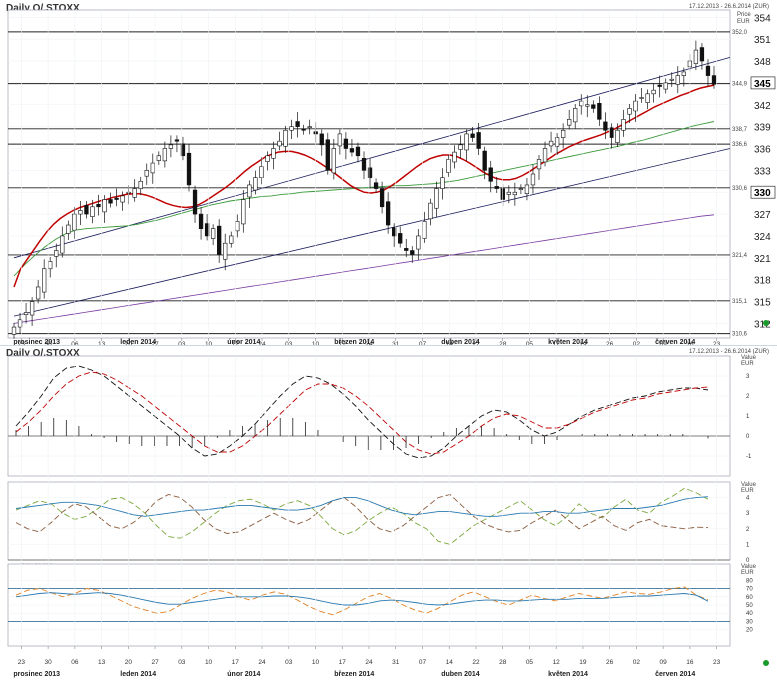 The image size is (777, 683). I want to click on ind-unit-top: Value, so click(749, 358).